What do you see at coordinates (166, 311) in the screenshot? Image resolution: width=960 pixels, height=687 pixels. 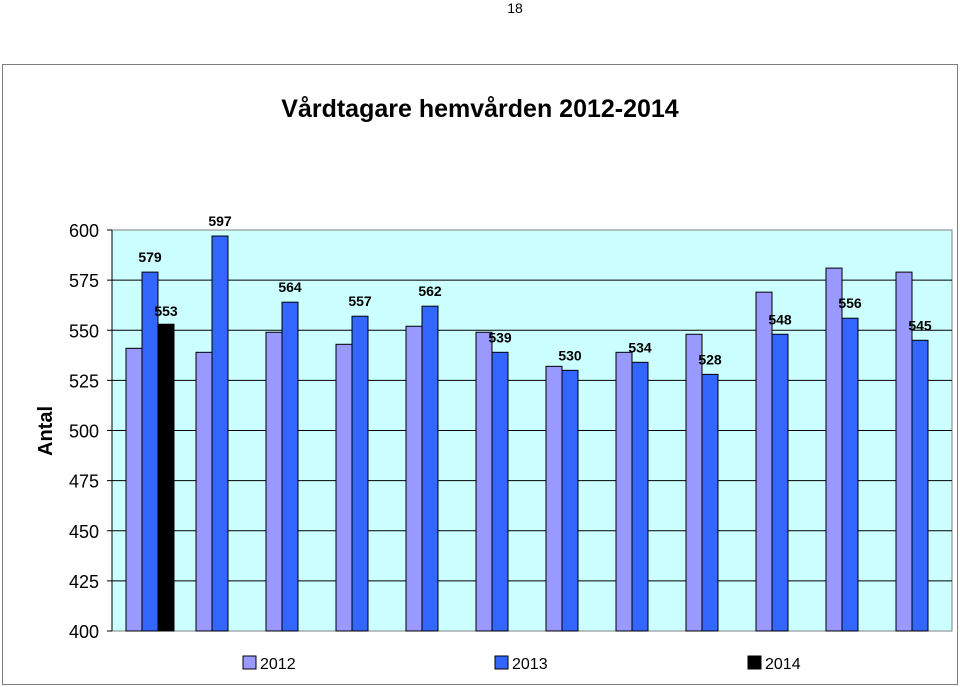 I see `data-label: 553` at bounding box center [166, 311].